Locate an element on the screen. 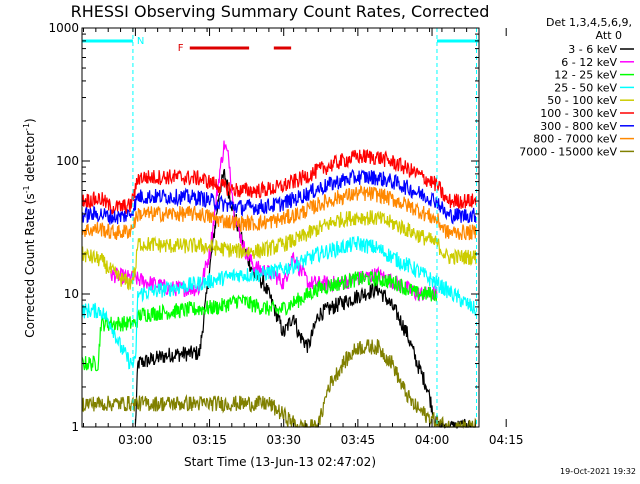 This screenshot has width=640, height=484. y-label-end: ) is located at coordinates (30, 120).